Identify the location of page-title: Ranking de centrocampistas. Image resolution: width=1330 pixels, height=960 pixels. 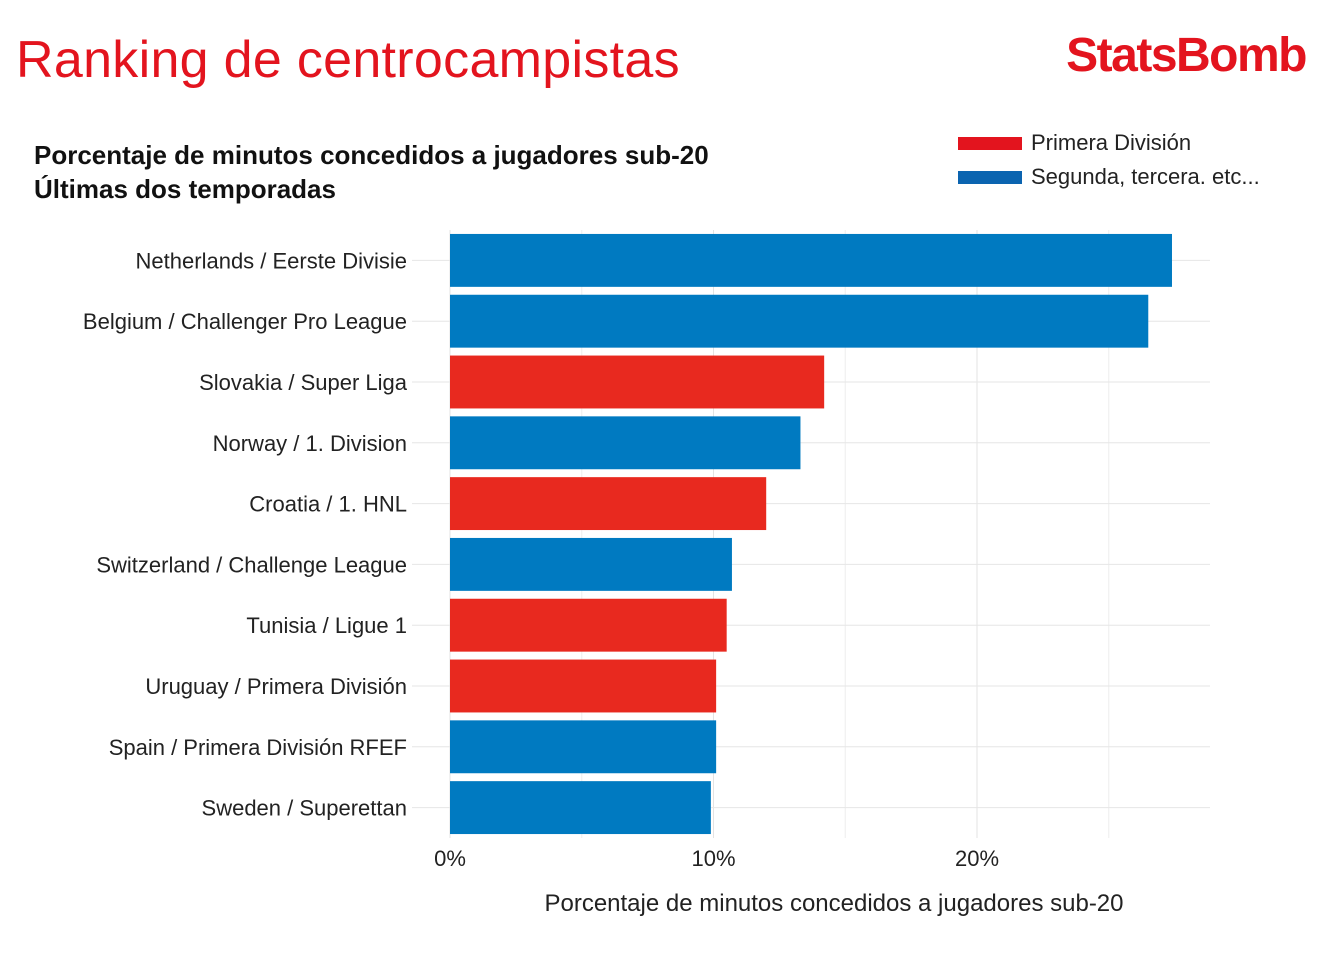
(348, 60).